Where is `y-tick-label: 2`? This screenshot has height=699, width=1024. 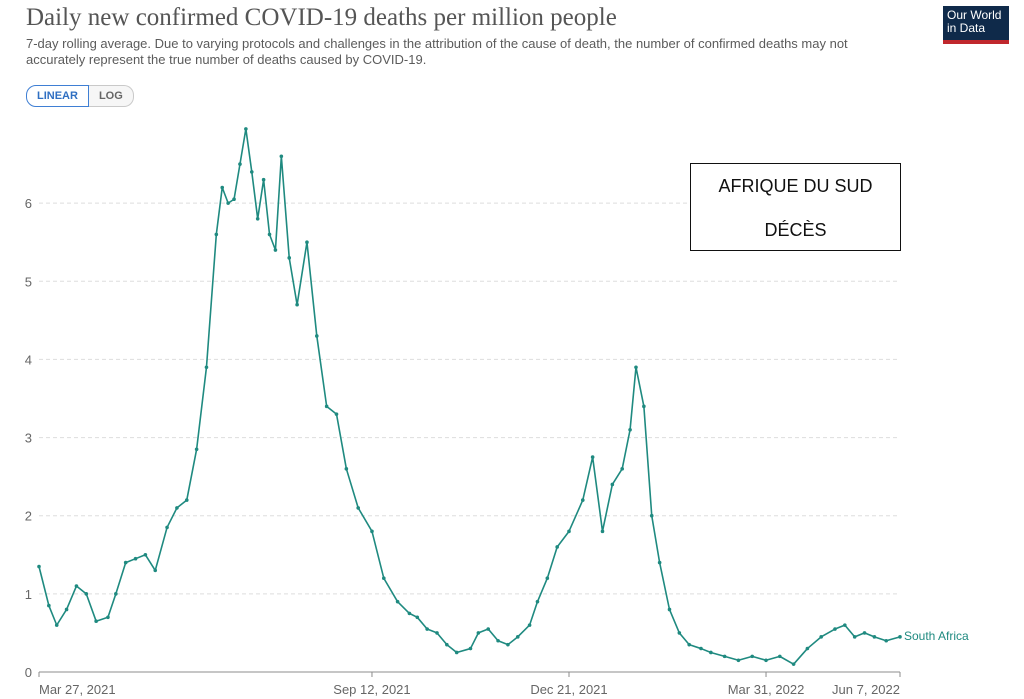 y-tick-label: 2 is located at coordinates (28, 516).